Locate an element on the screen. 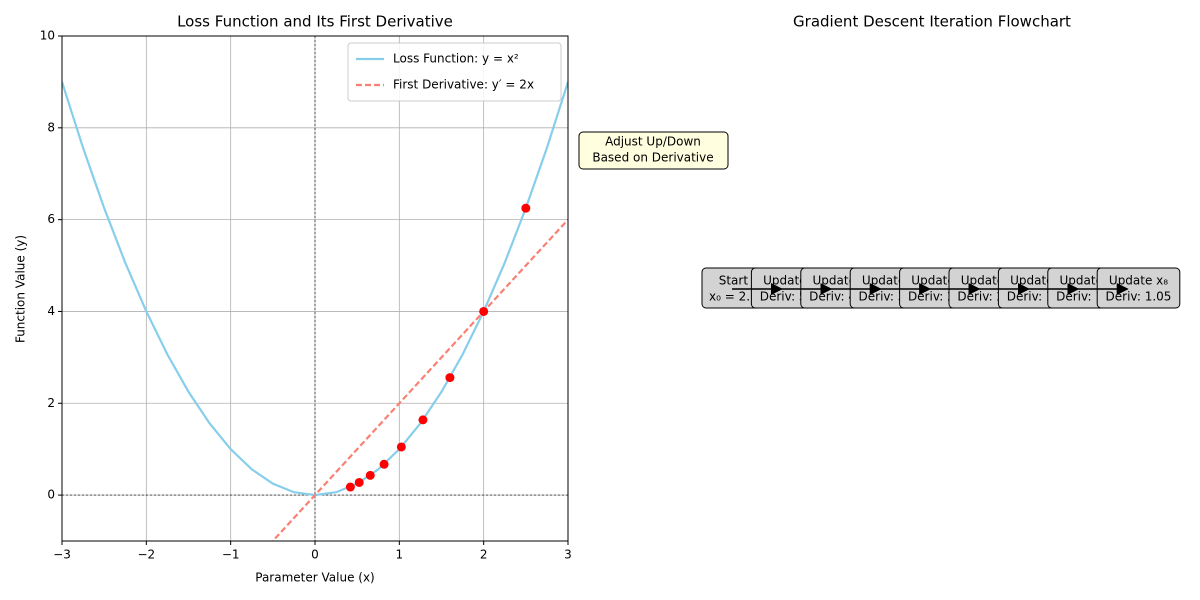  chart-title: Loss Function and Its First Derivative is located at coordinates (315, 22).